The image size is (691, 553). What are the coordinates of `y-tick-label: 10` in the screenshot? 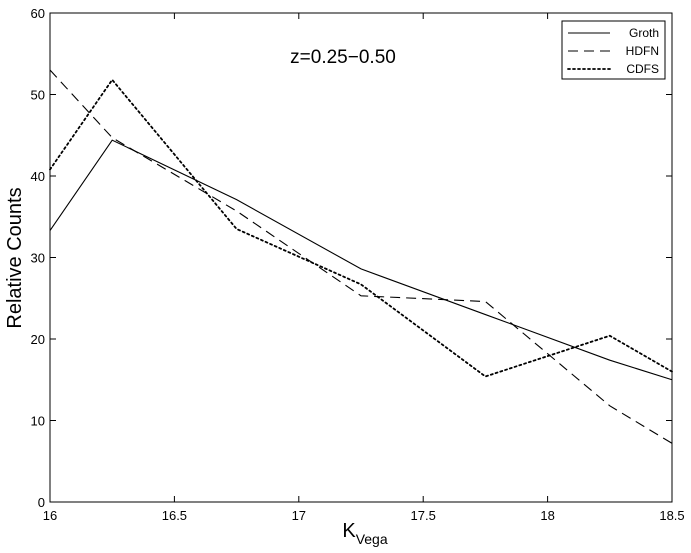 It's located at (38, 421).